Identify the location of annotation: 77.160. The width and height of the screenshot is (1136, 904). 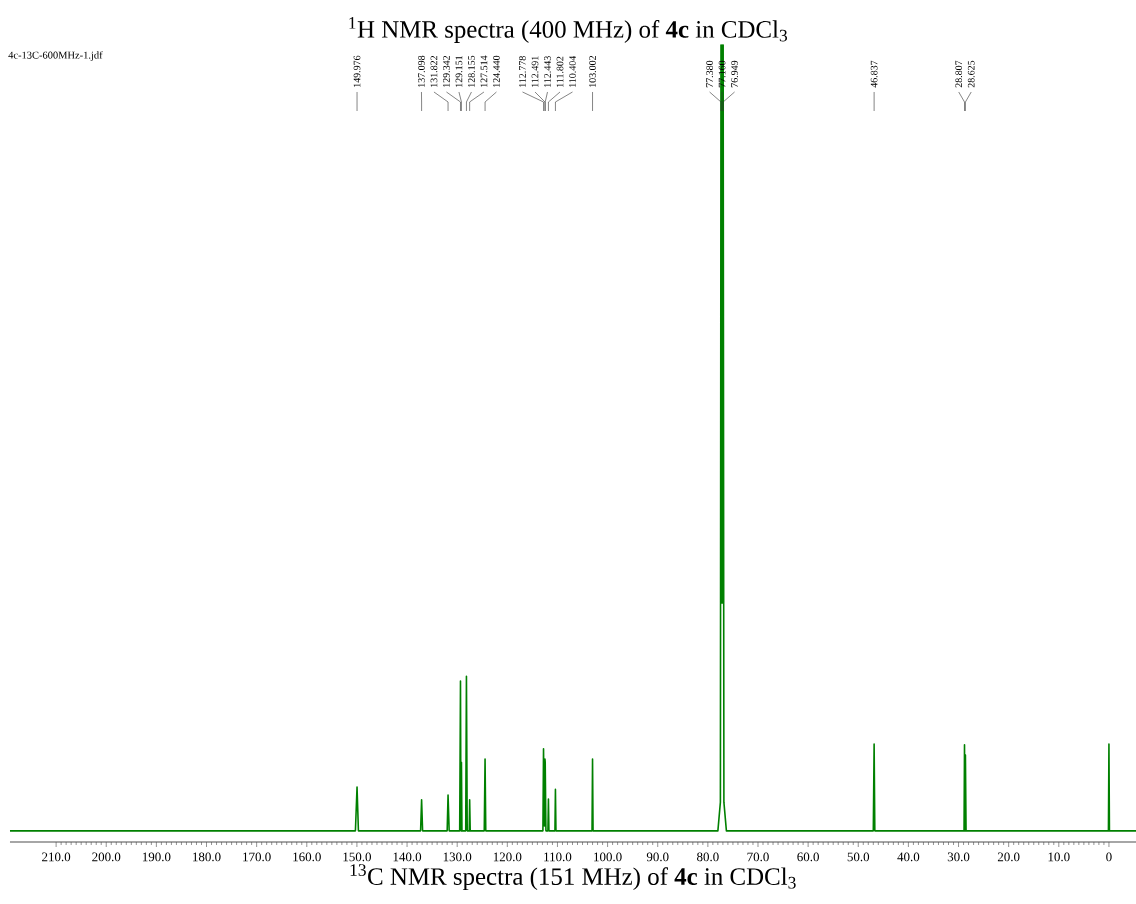
(722, 74).